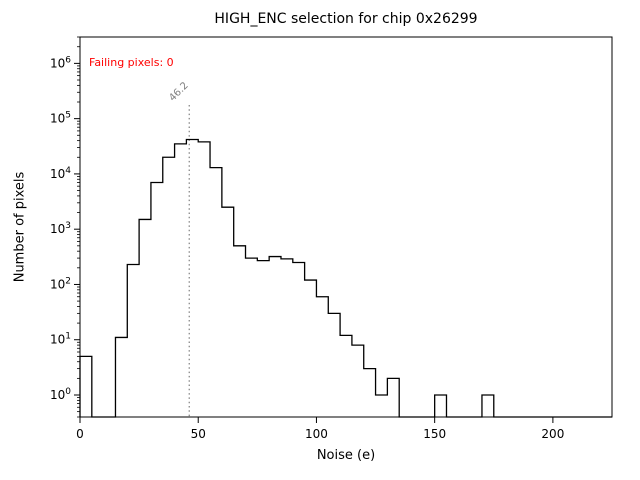 The height and width of the screenshot is (480, 640). What do you see at coordinates (198, 434) in the screenshot?
I see `x-tick-label: 50` at bounding box center [198, 434].